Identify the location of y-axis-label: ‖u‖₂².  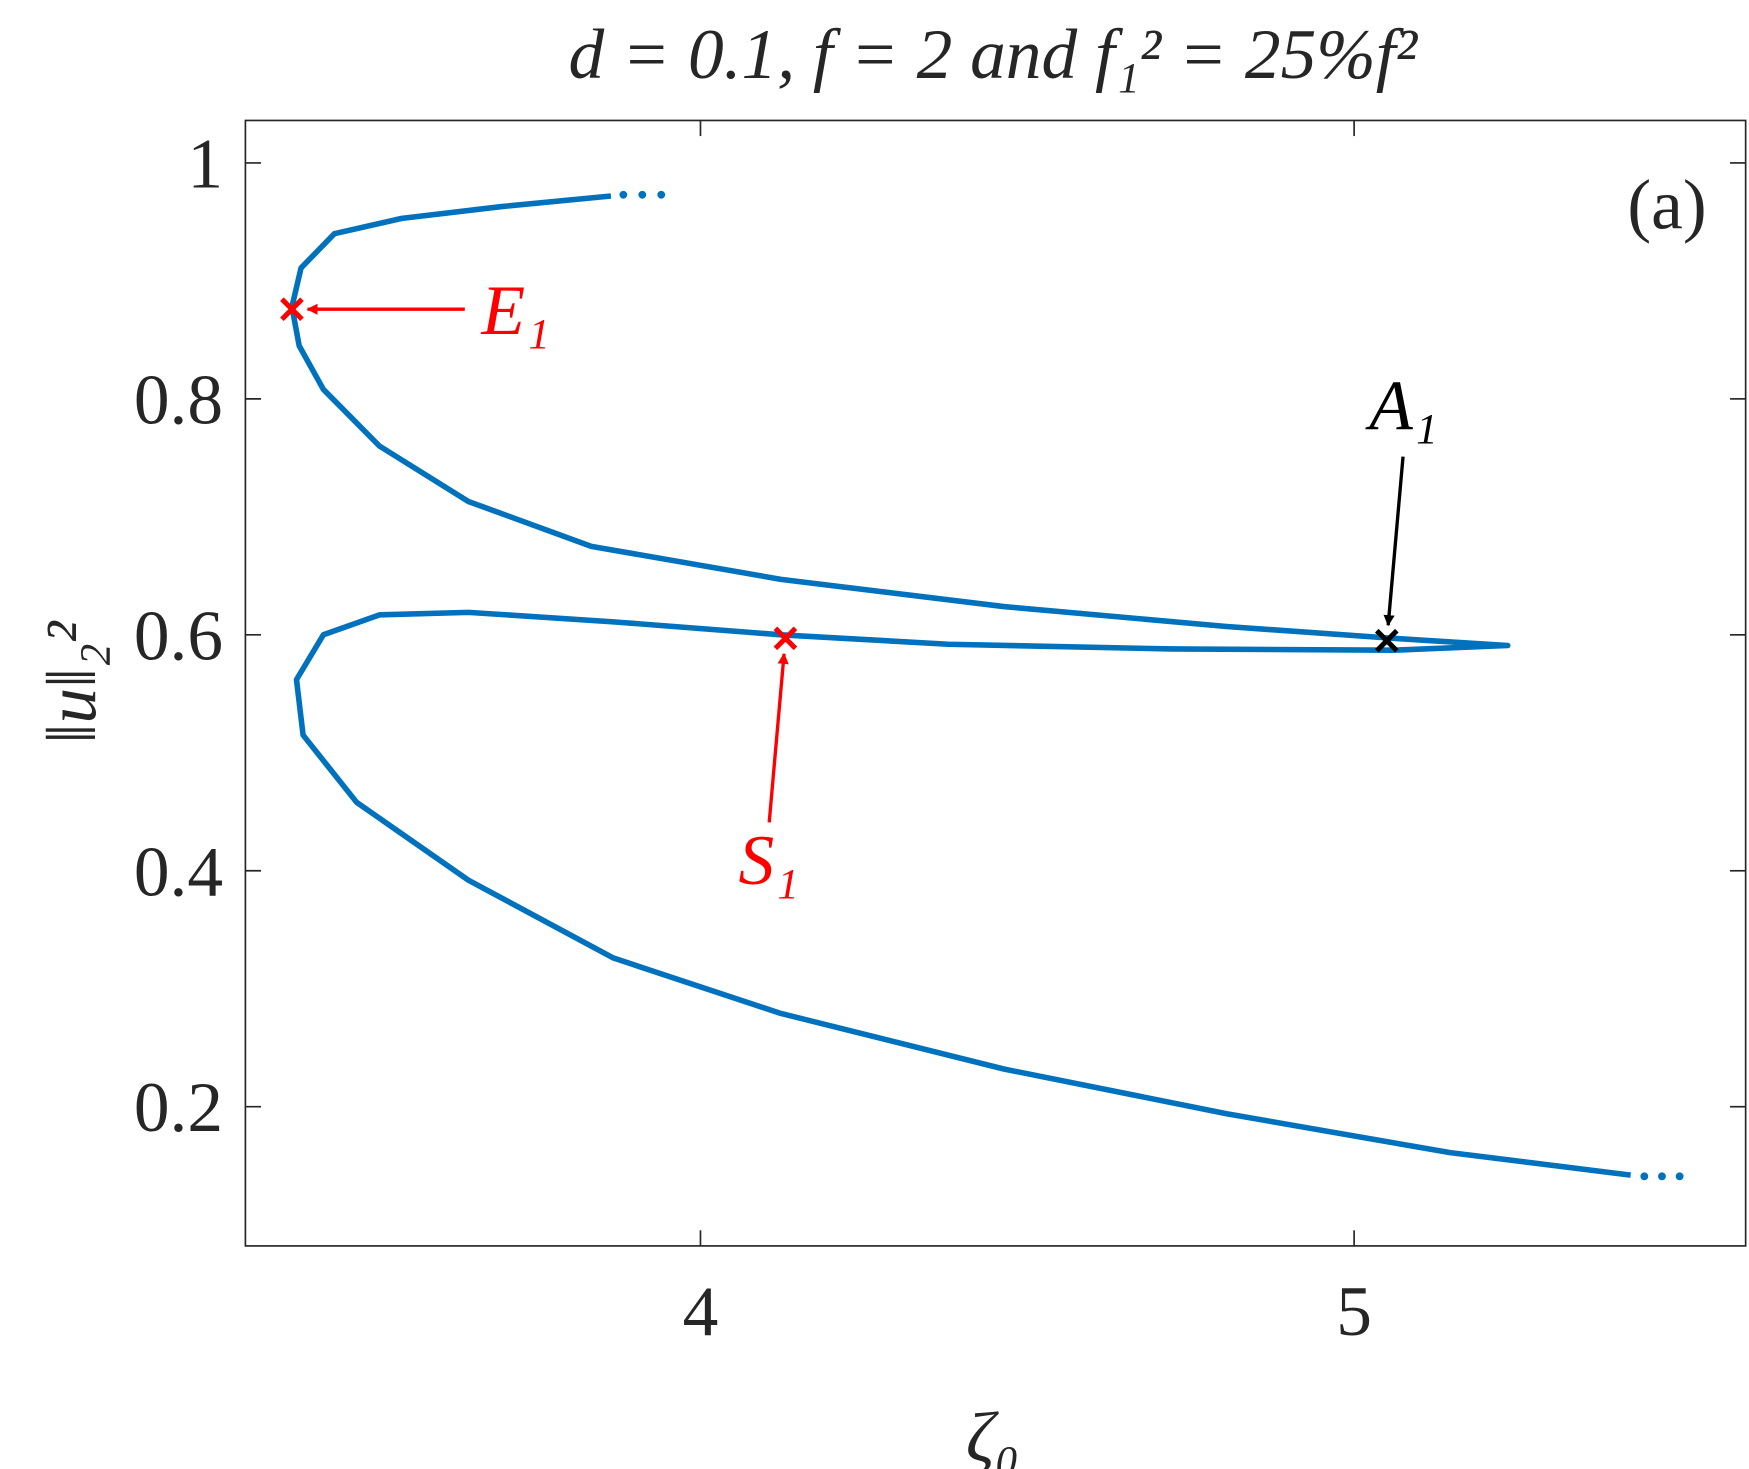
(71, 682).